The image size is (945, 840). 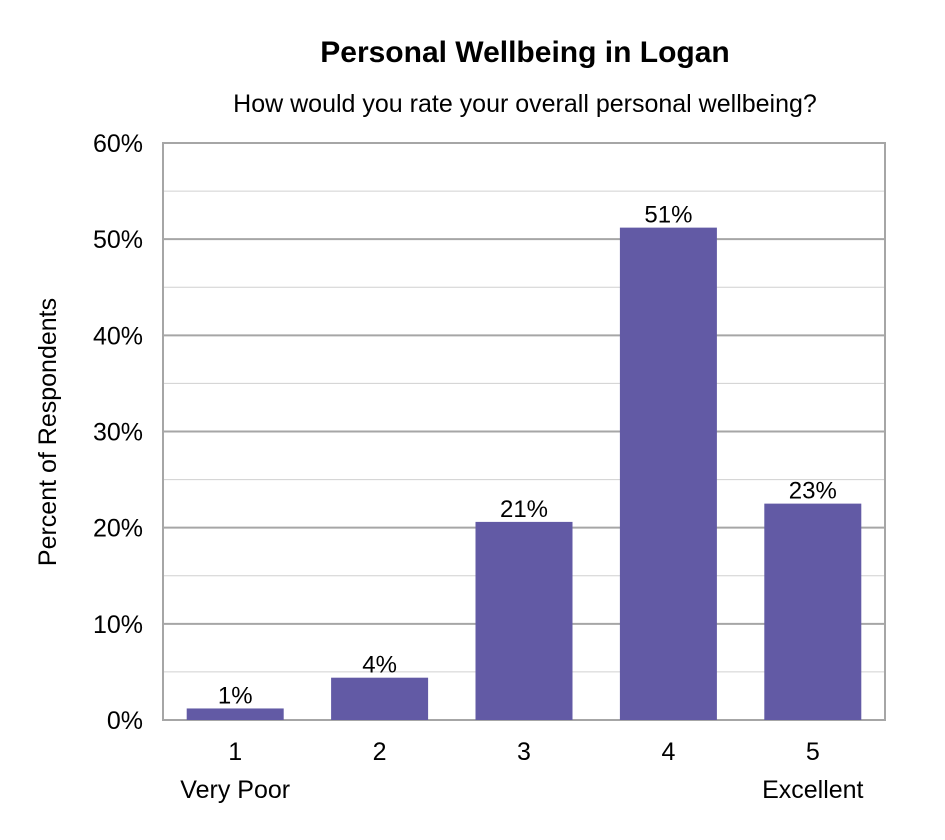 I want to click on y-axis-ticks: 0% 10% 20% 30% 40% 50% 60%, so click(x=118, y=432).